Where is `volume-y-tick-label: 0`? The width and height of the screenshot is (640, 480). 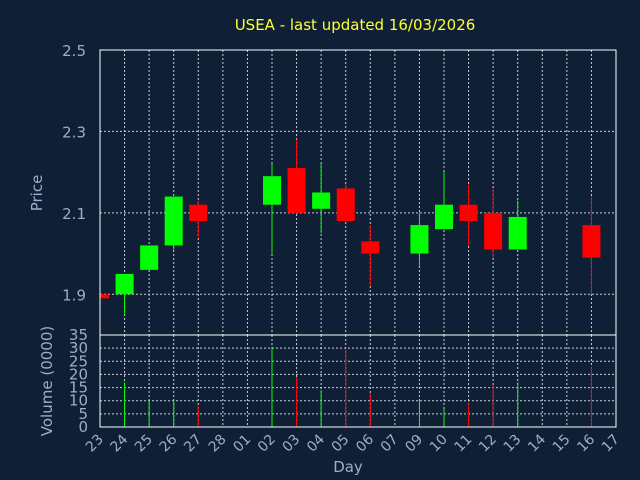
volume-y-tick-label: 0 is located at coordinates (83, 427).